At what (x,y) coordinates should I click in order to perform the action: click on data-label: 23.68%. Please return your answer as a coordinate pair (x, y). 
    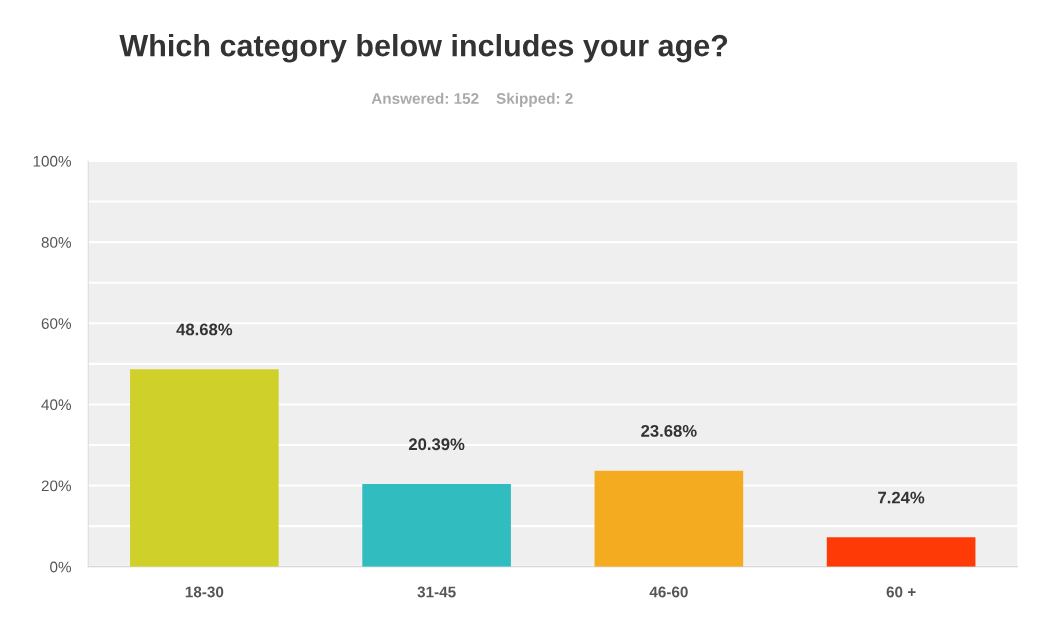
    Looking at the image, I should click on (669, 430).